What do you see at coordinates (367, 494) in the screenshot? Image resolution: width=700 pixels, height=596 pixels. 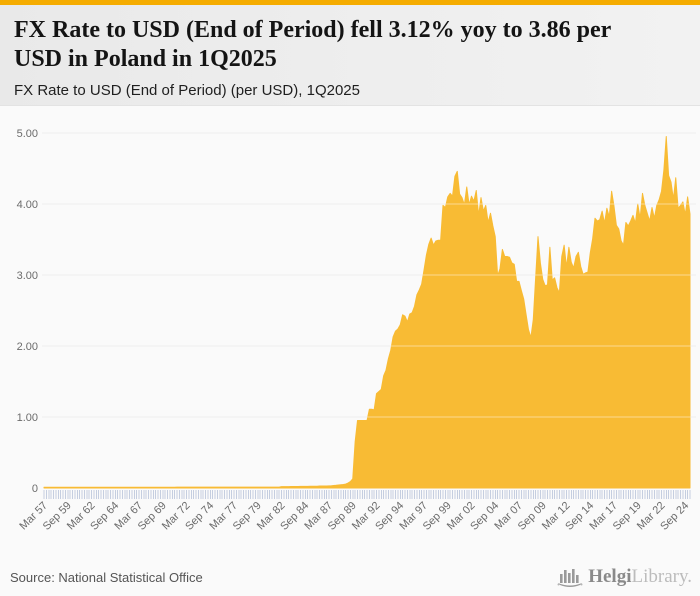 I see `quarter-ticks` at bounding box center [367, 494].